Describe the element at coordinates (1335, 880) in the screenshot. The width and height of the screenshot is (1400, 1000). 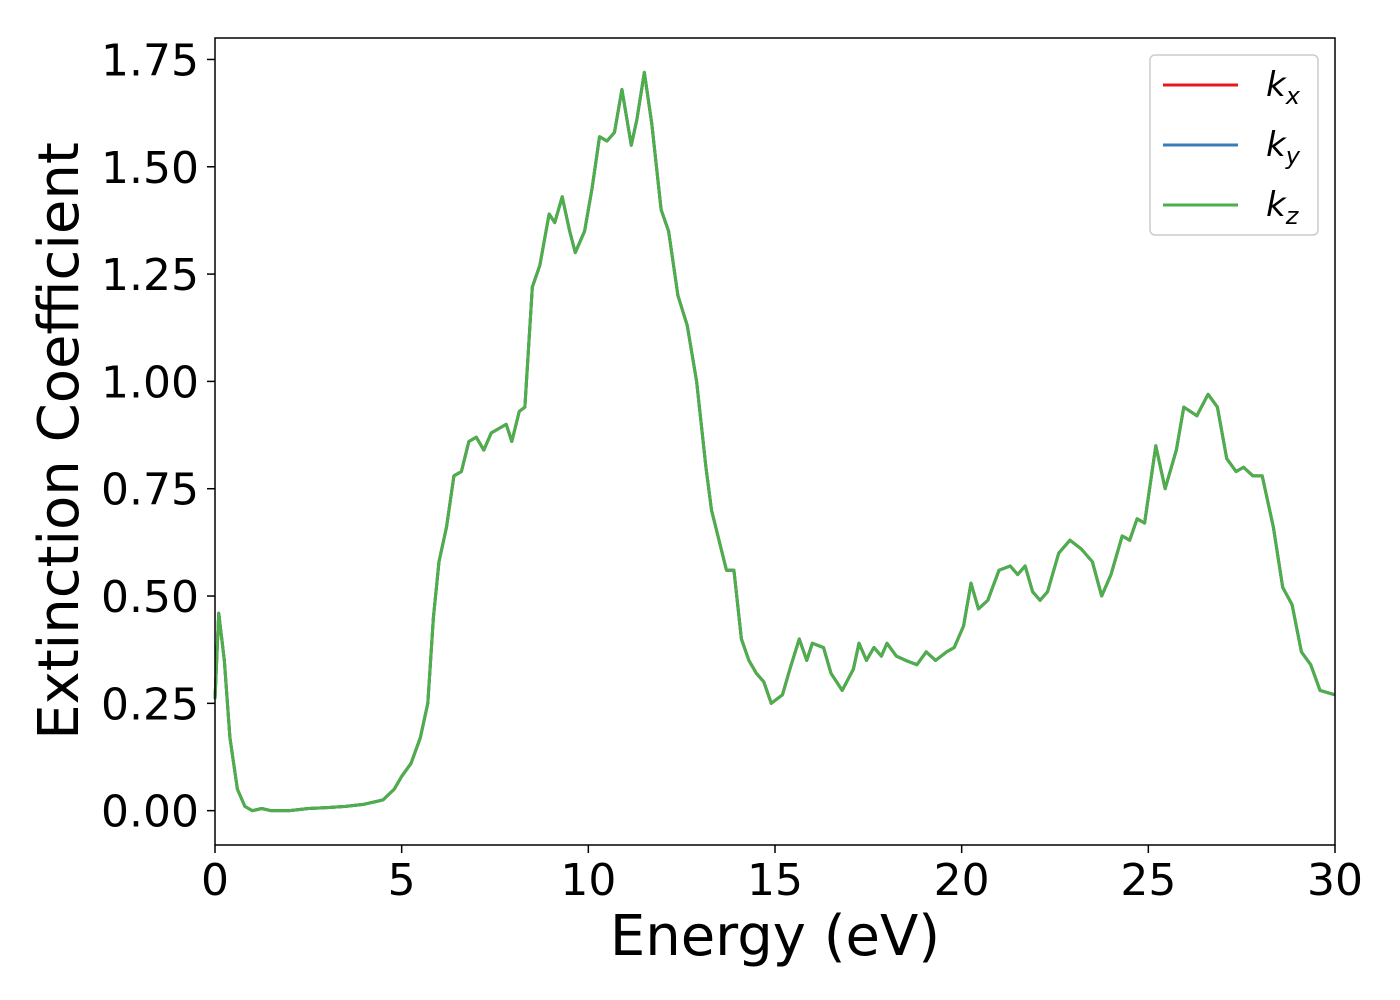
I see `x-tick-label: 30` at that location.